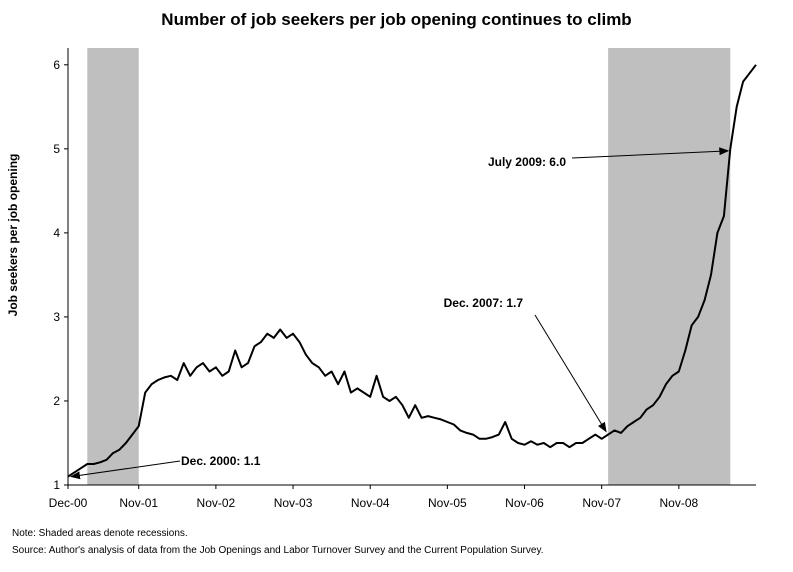  Describe the element at coordinates (221, 461) in the screenshot. I see `annotation-label-1: Dec. 2000: 1.1` at that location.